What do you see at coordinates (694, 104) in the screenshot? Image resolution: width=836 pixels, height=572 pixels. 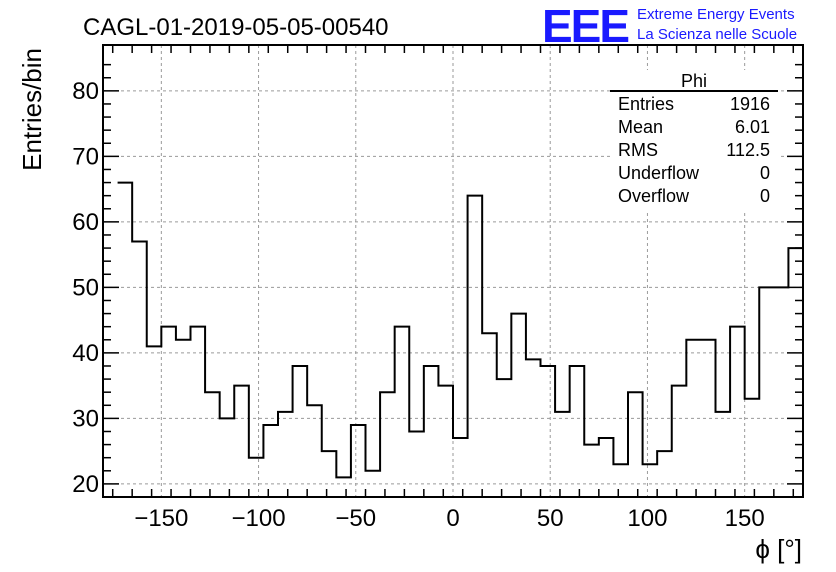 I see `stats-row: Entries 1916` at bounding box center [694, 104].